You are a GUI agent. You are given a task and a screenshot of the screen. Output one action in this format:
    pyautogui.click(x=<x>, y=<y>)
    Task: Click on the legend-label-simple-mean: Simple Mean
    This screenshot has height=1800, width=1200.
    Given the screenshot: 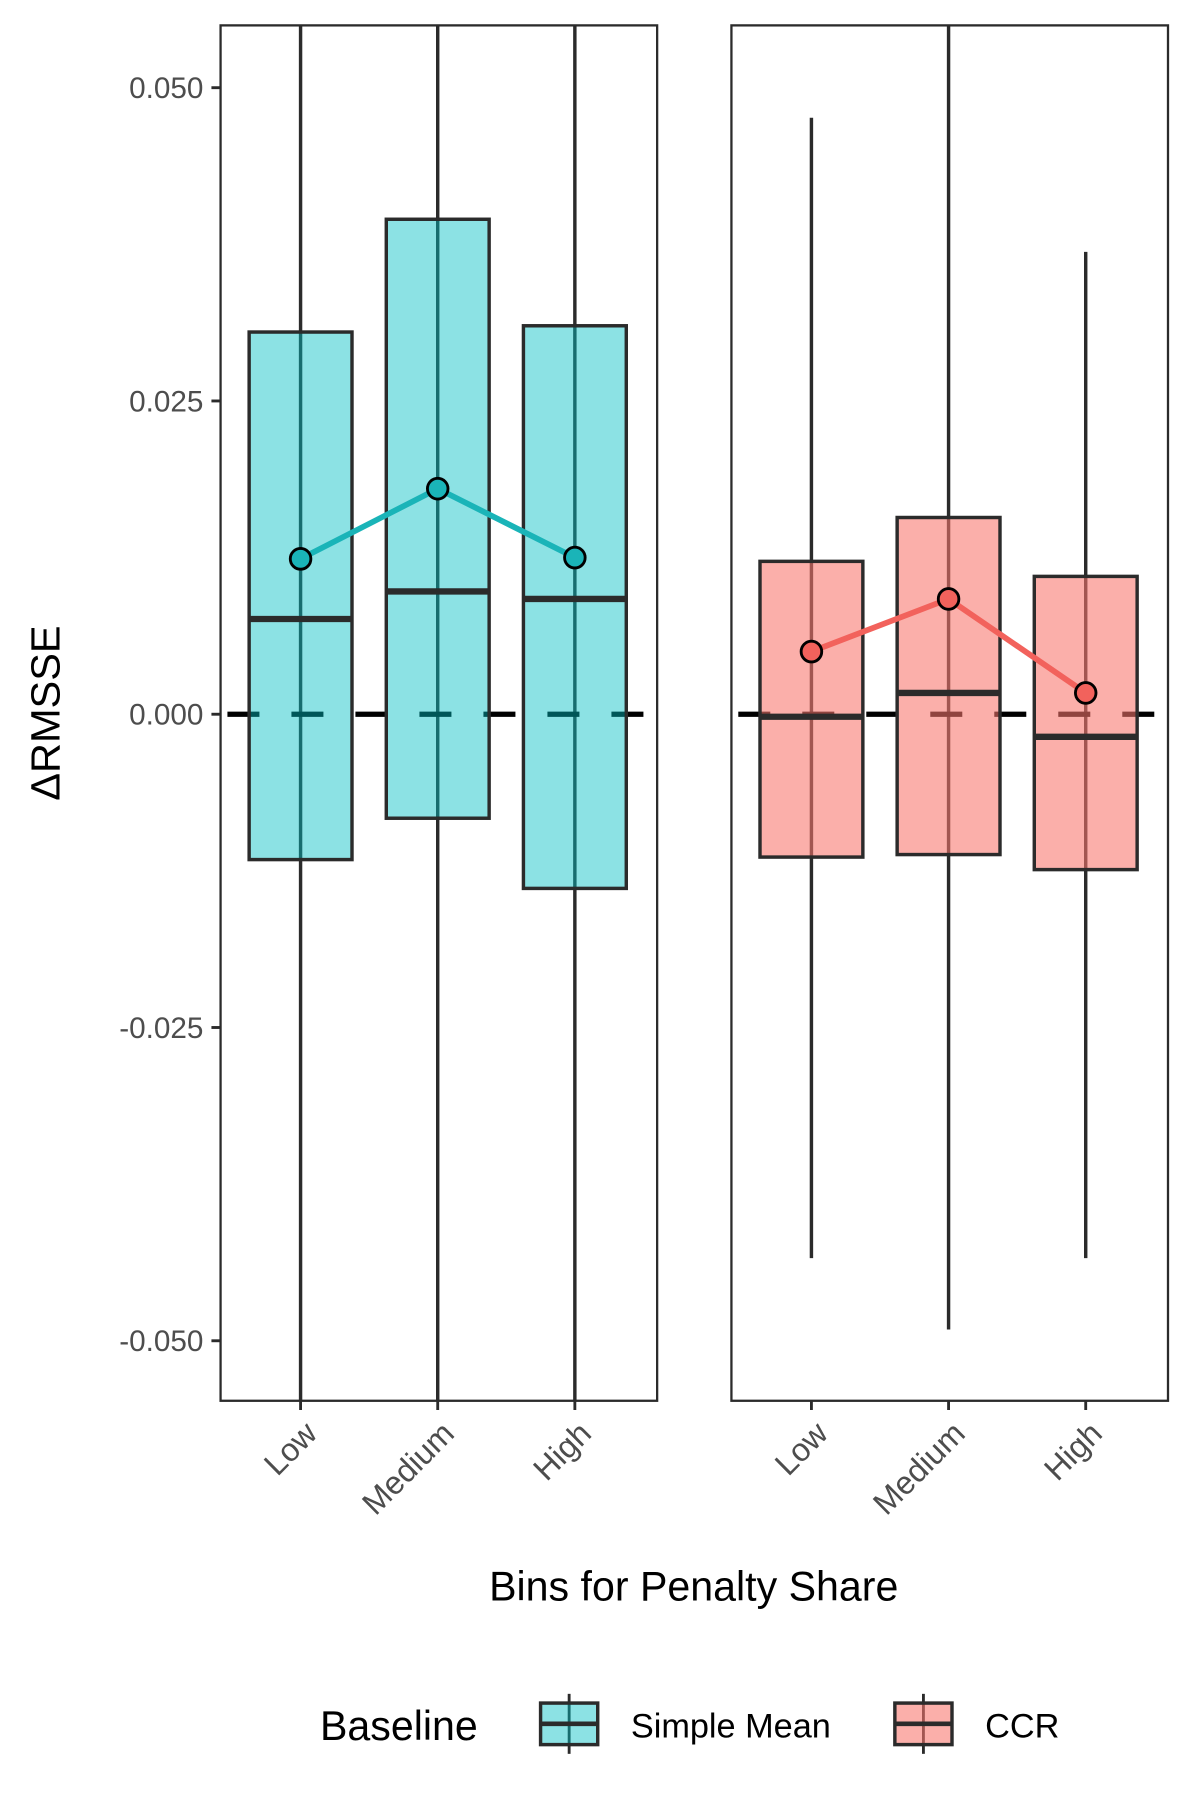 What is the action you would take?
    pyautogui.click(x=731, y=1727)
    